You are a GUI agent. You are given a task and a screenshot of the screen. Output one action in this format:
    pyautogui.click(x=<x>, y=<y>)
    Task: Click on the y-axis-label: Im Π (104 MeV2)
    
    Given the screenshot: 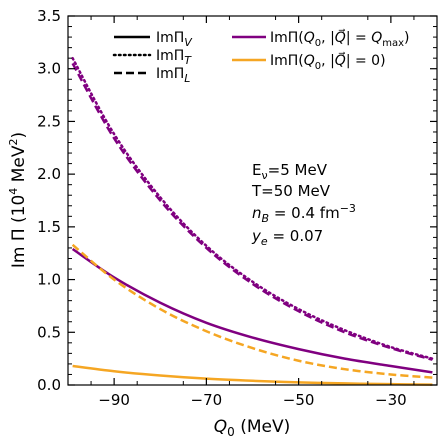 What is the action you would take?
    pyautogui.click(x=18, y=200)
    